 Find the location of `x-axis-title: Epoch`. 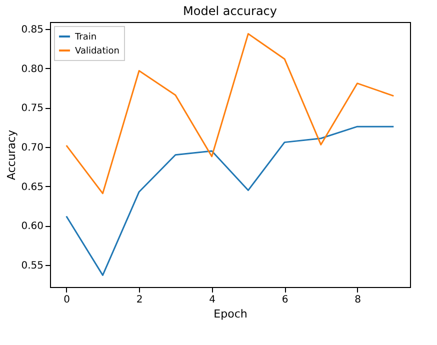

x-axis-title: Epoch is located at coordinates (231, 314).